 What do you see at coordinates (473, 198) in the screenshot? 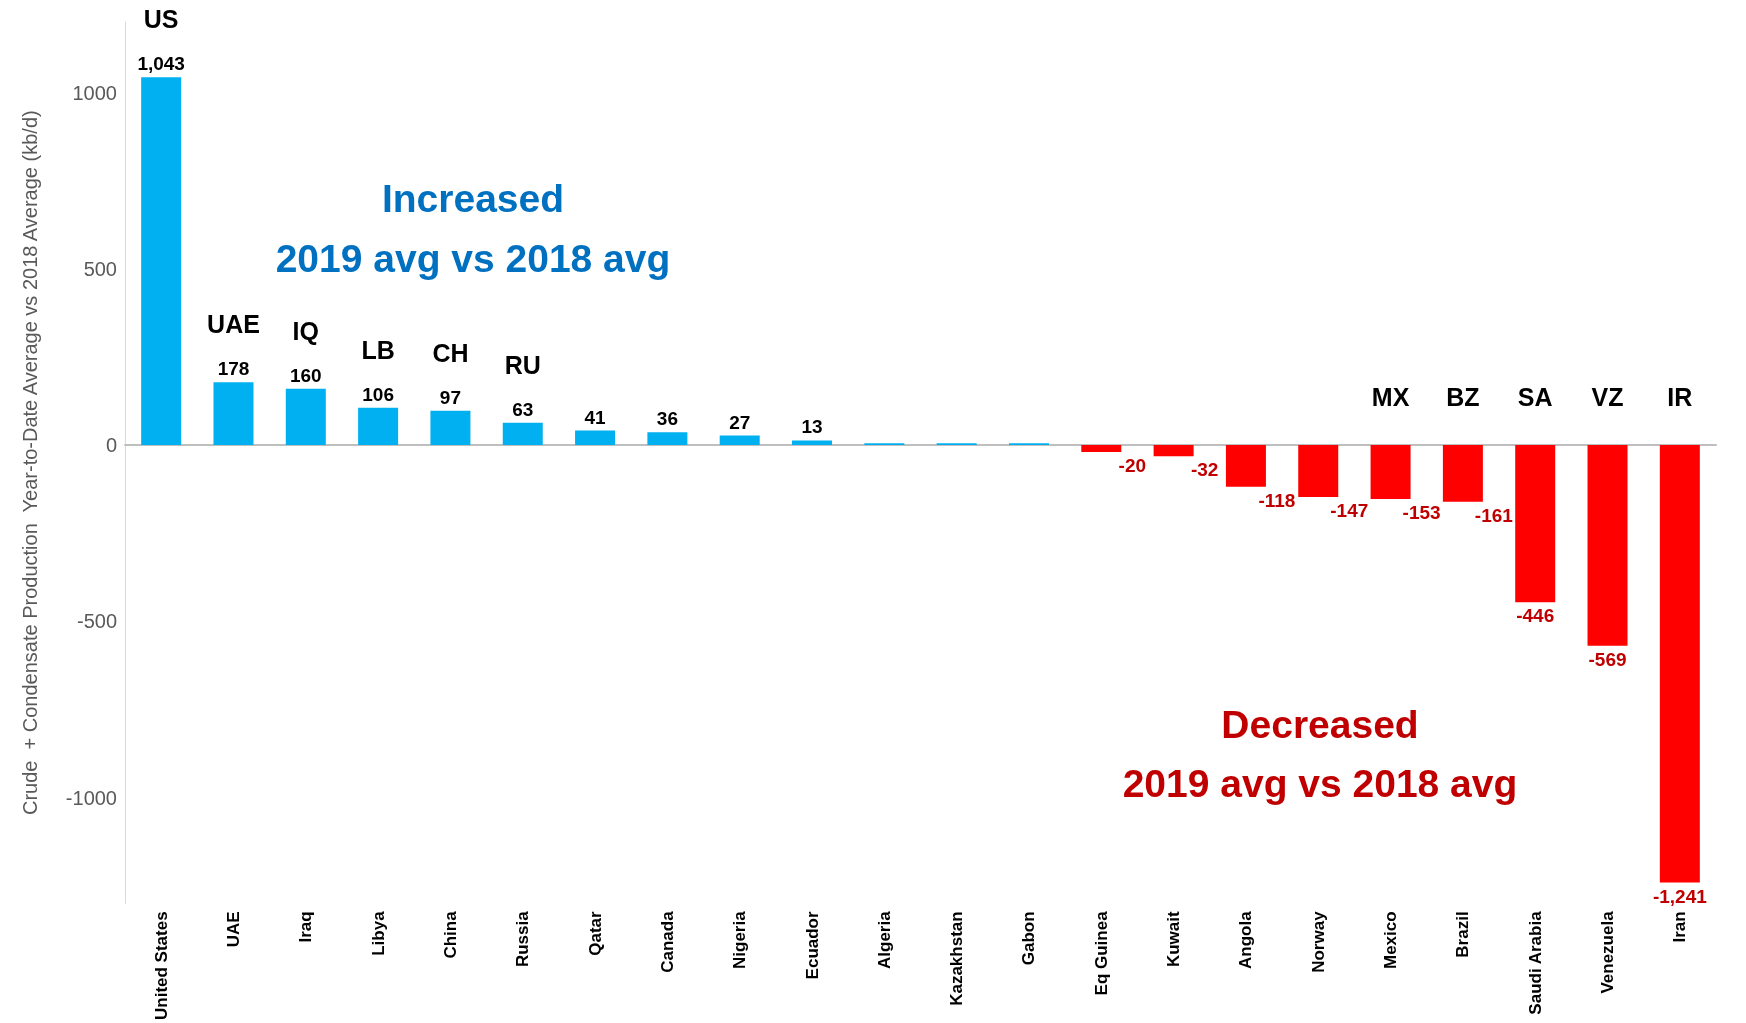
I see `annotation: Increased` at bounding box center [473, 198].